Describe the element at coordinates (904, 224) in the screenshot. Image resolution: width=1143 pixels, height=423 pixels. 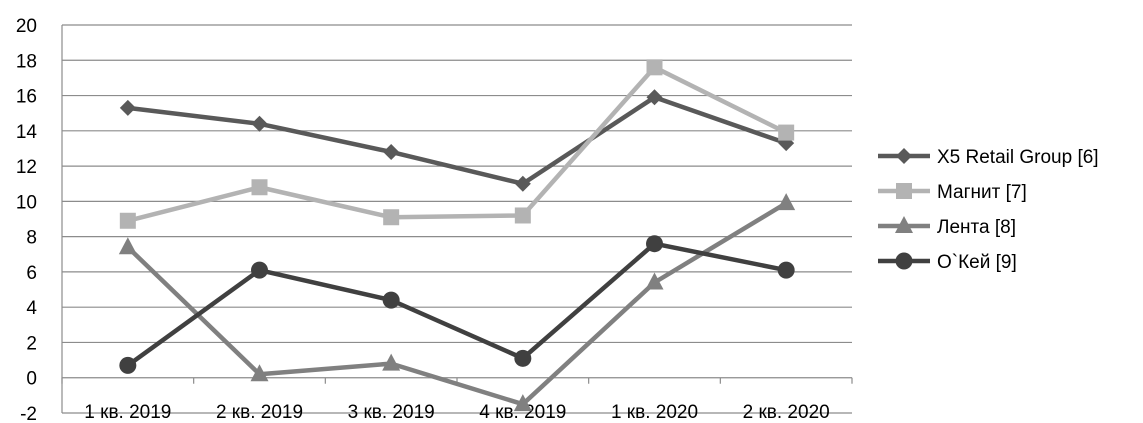
I see `legend-marker-triangle` at that location.